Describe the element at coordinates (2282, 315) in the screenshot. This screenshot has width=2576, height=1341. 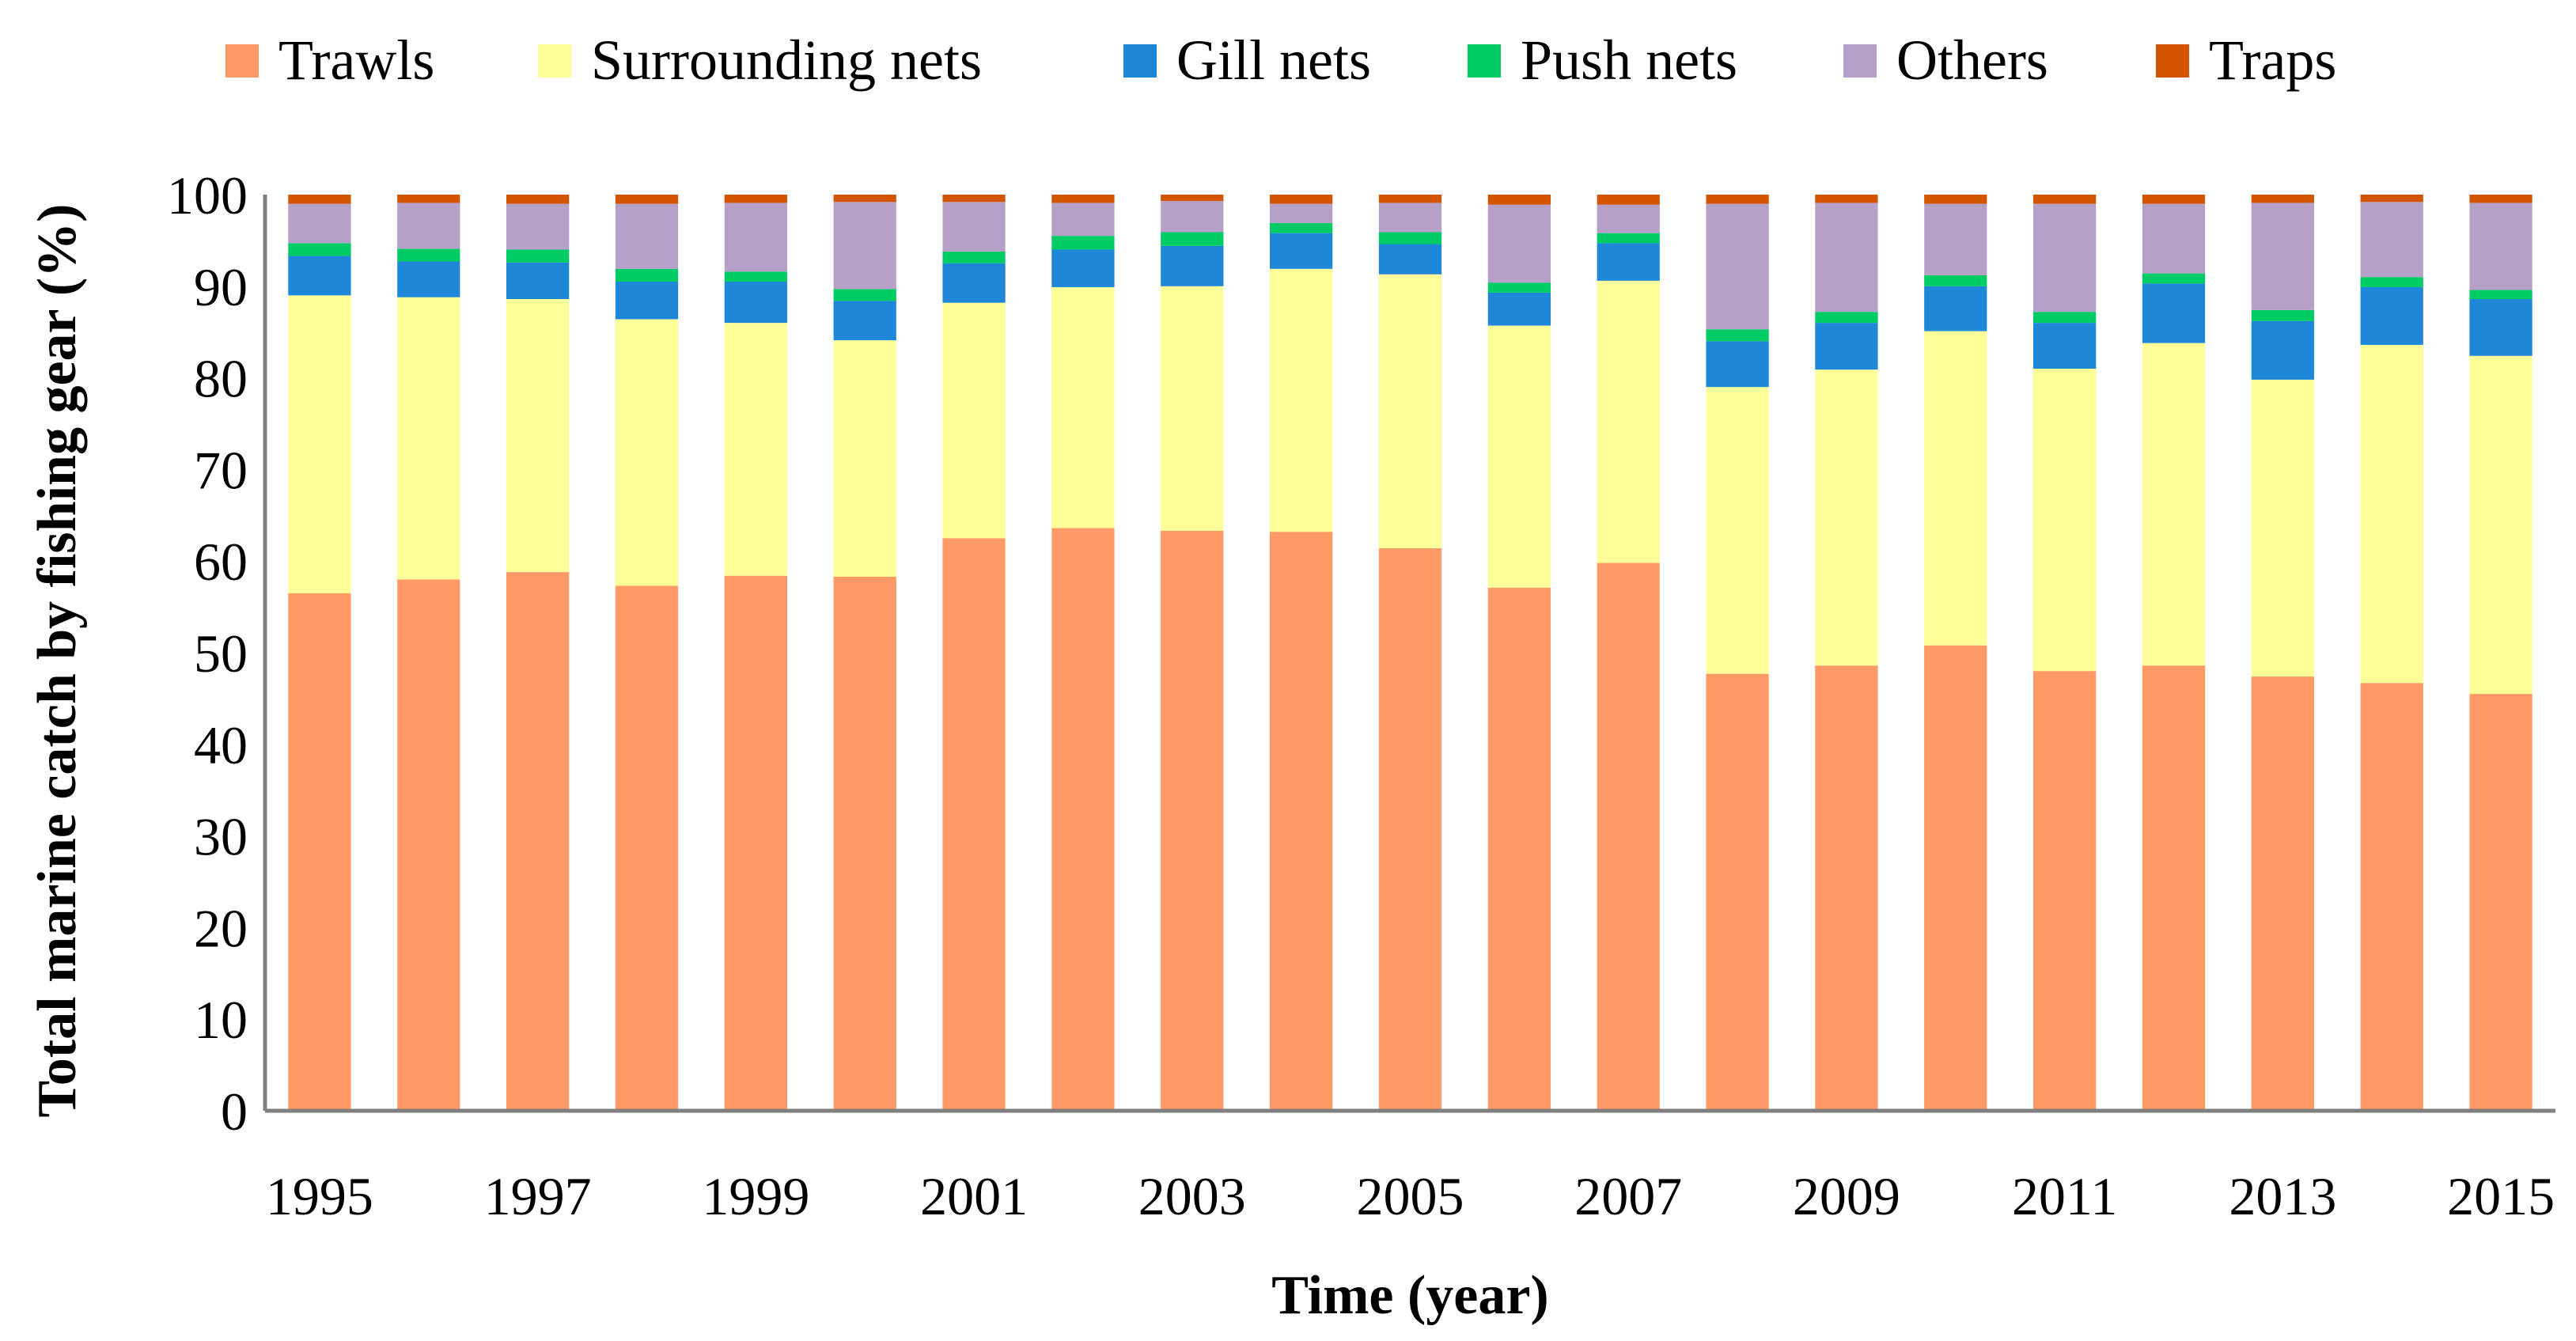
I see `bar-segment-push-nets-2013` at that location.